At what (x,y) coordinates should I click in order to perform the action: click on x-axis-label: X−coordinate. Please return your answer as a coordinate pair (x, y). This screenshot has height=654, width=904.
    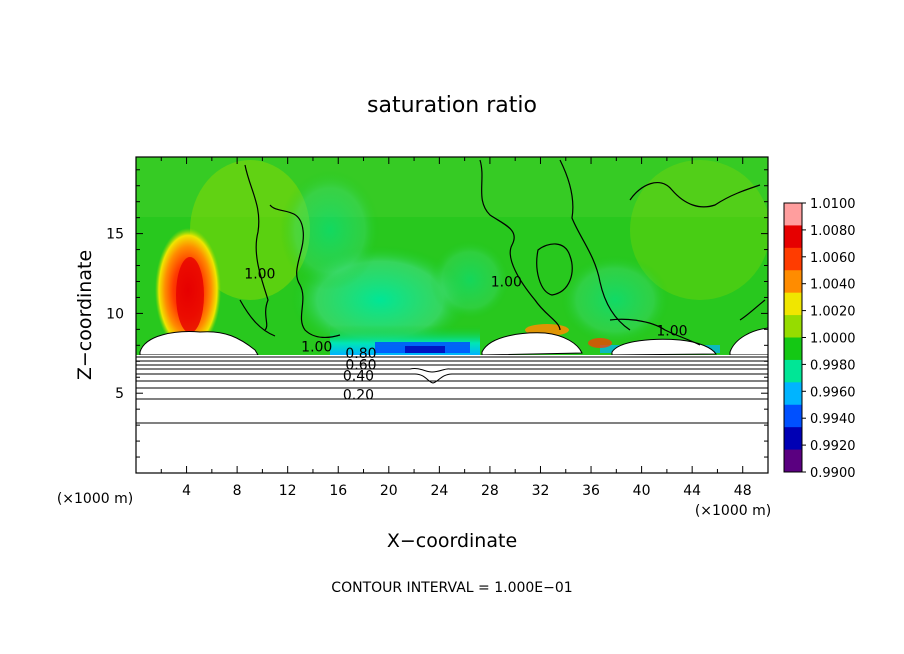
    Looking at the image, I should click on (452, 541).